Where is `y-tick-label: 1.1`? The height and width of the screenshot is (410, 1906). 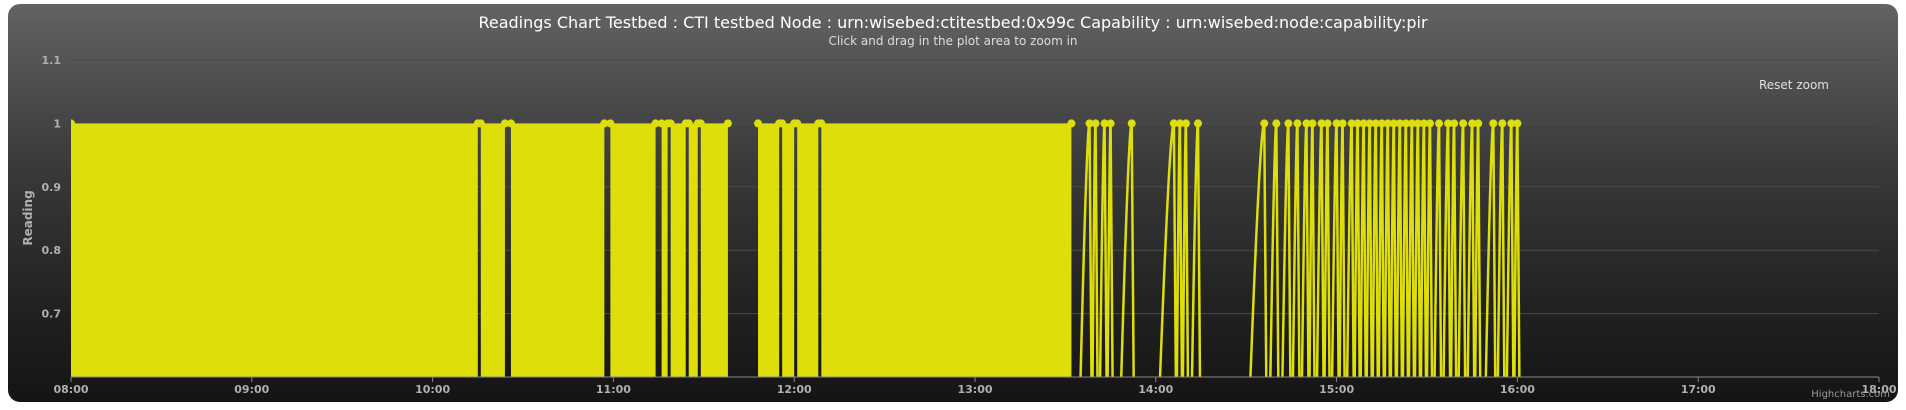
y-tick-label: 1.1 is located at coordinates (52, 60).